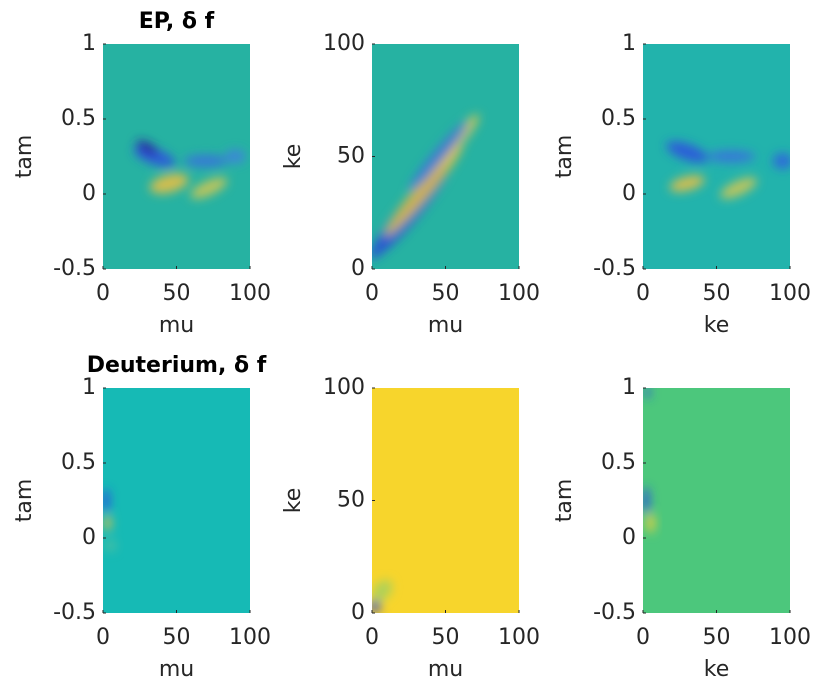  Describe the element at coordinates (177, 365) in the screenshot. I see `panel-title: Deuterium, δ f` at that location.